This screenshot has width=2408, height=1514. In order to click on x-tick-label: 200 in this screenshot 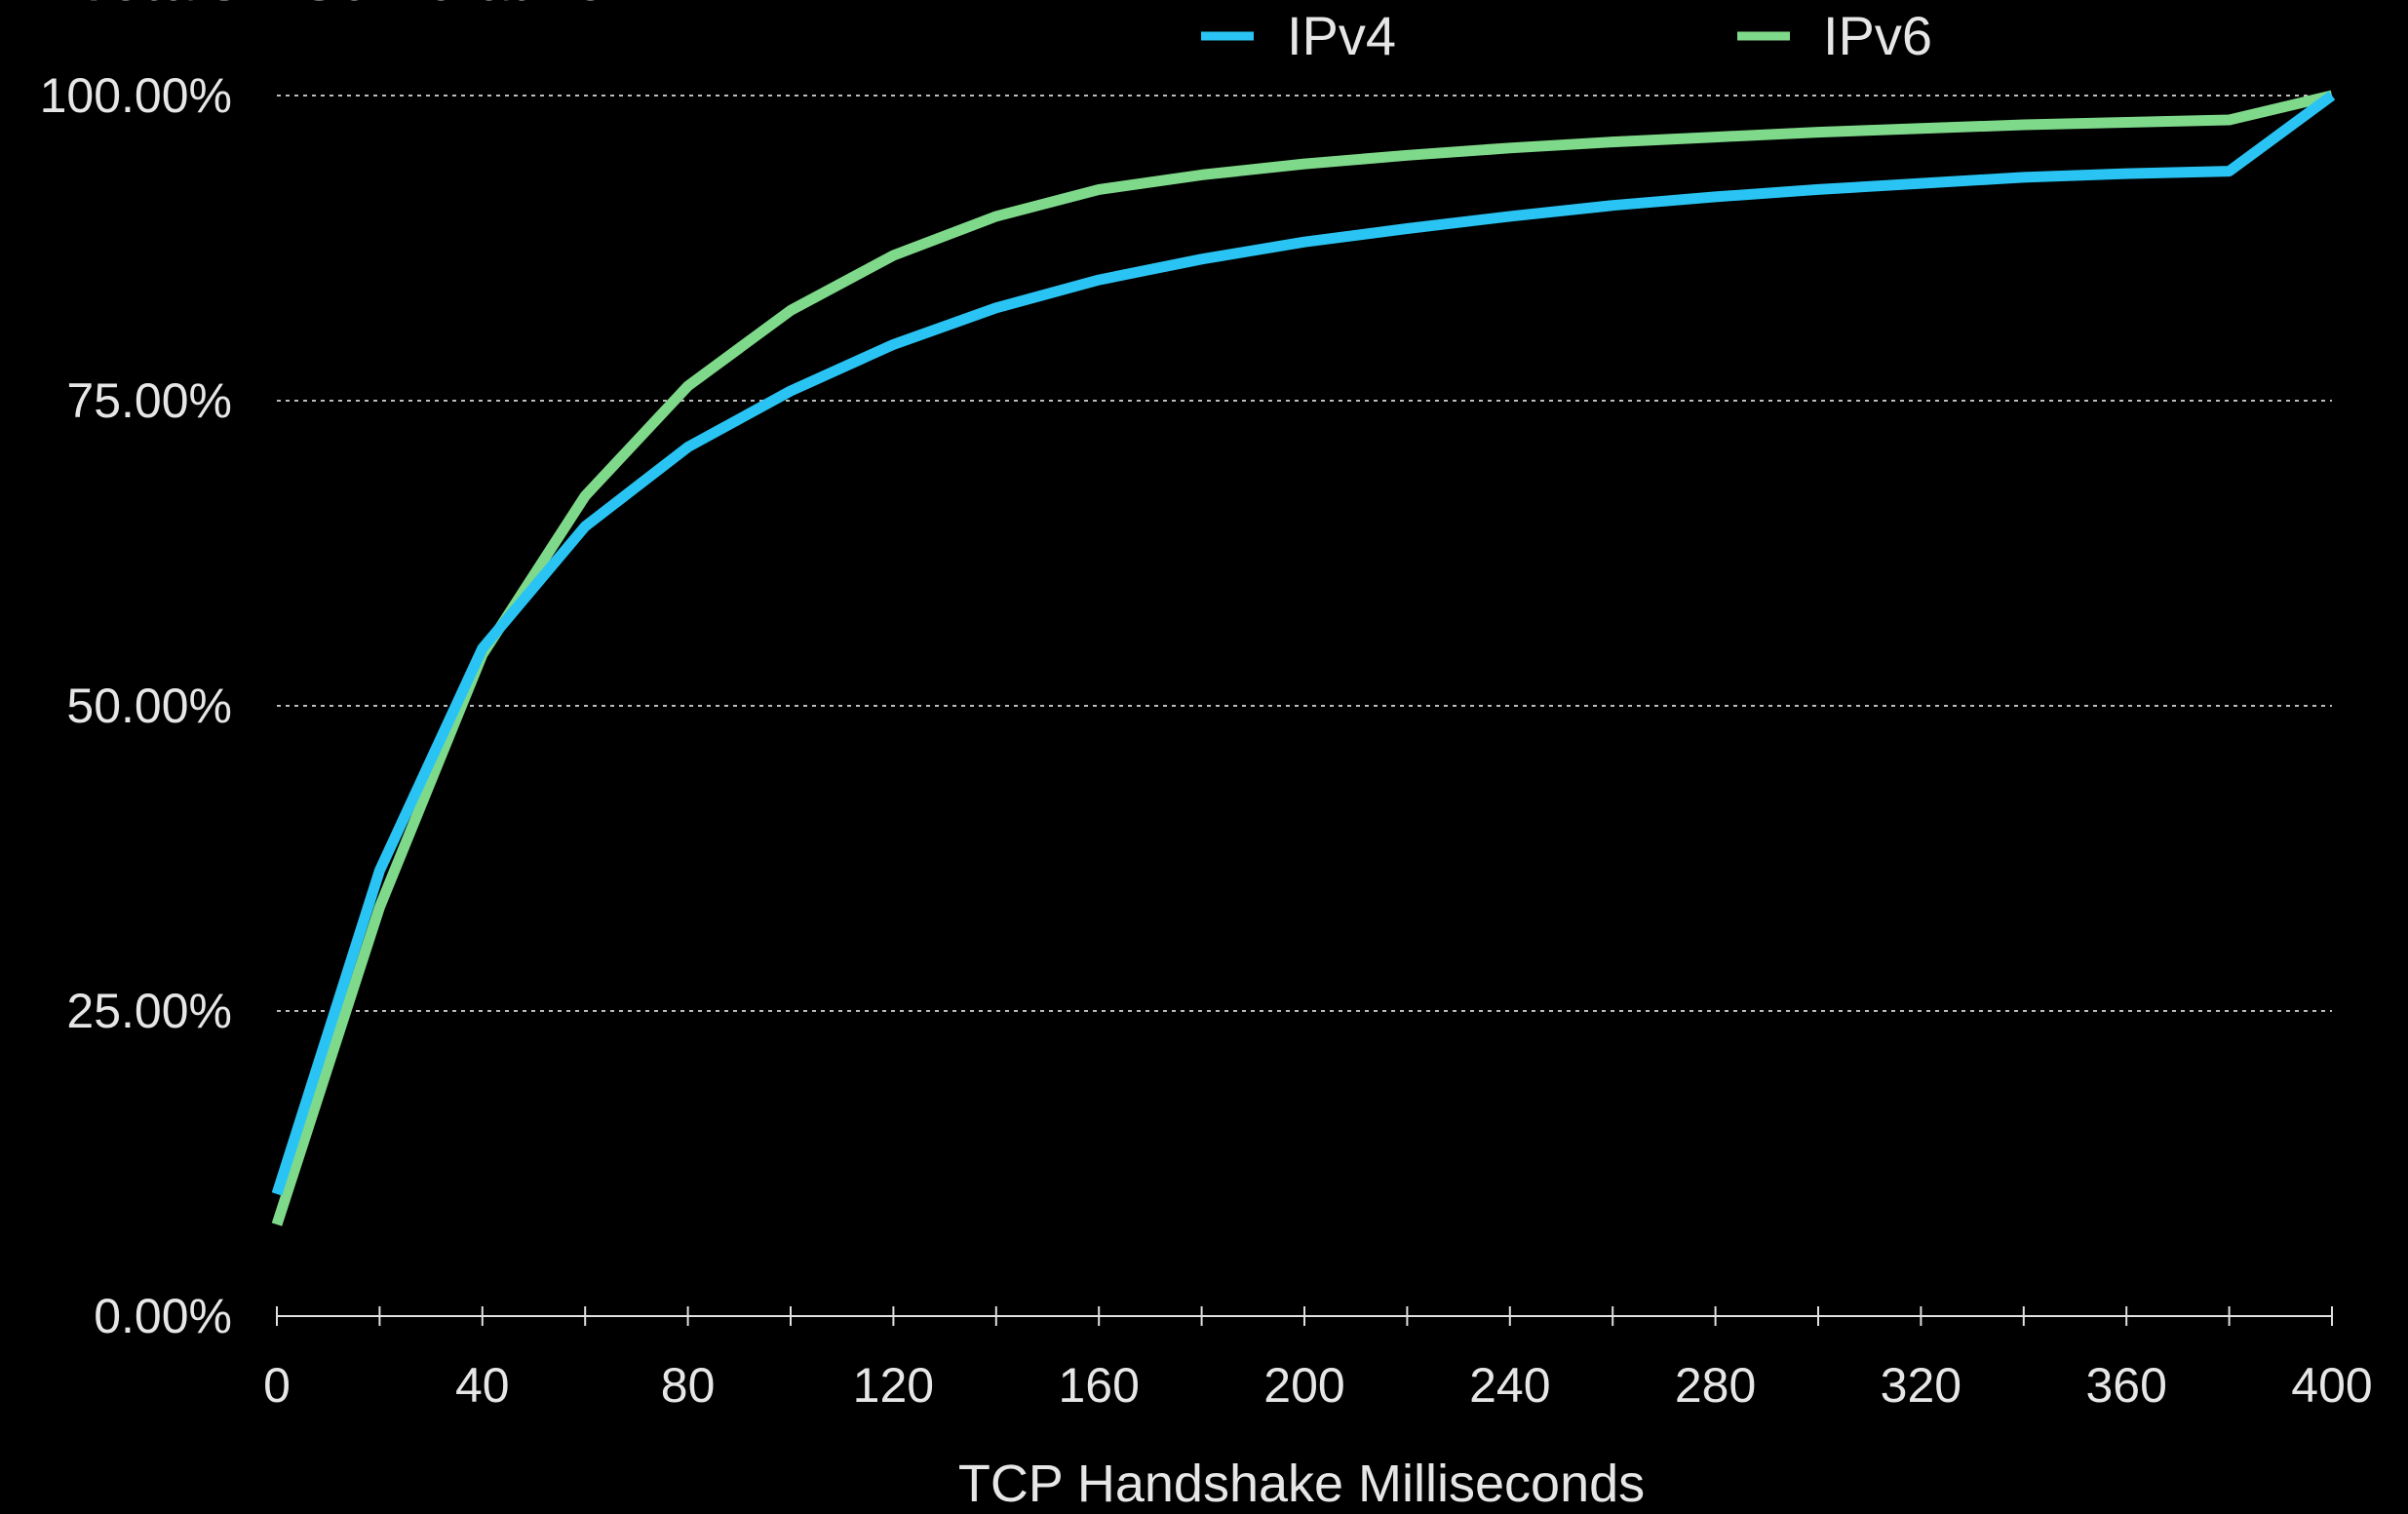, I will do `click(1303, 1385)`.